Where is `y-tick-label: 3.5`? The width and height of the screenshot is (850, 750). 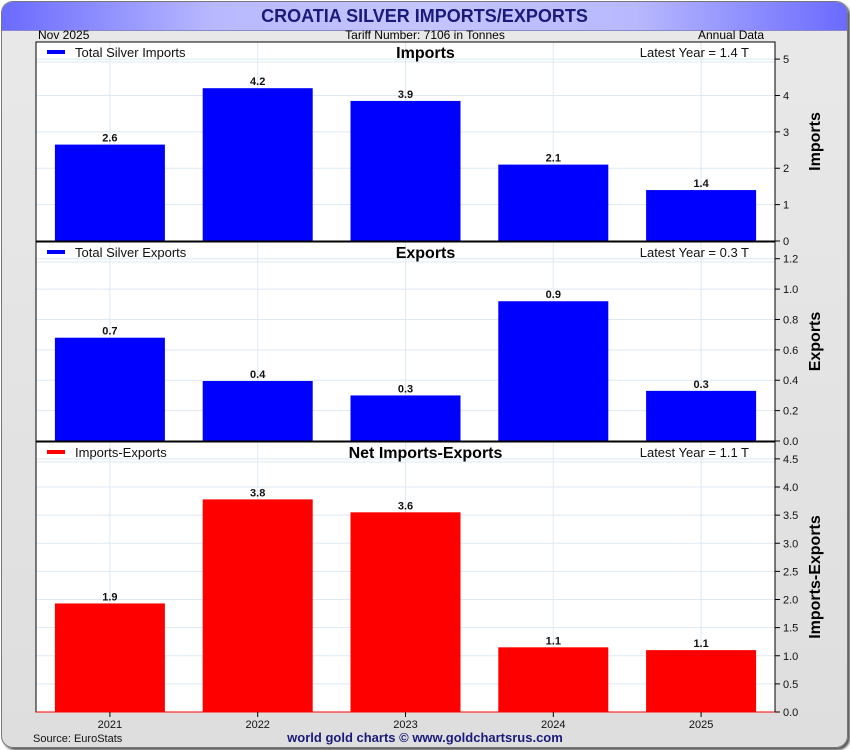
y-tick-label: 3.5 is located at coordinates (790, 516).